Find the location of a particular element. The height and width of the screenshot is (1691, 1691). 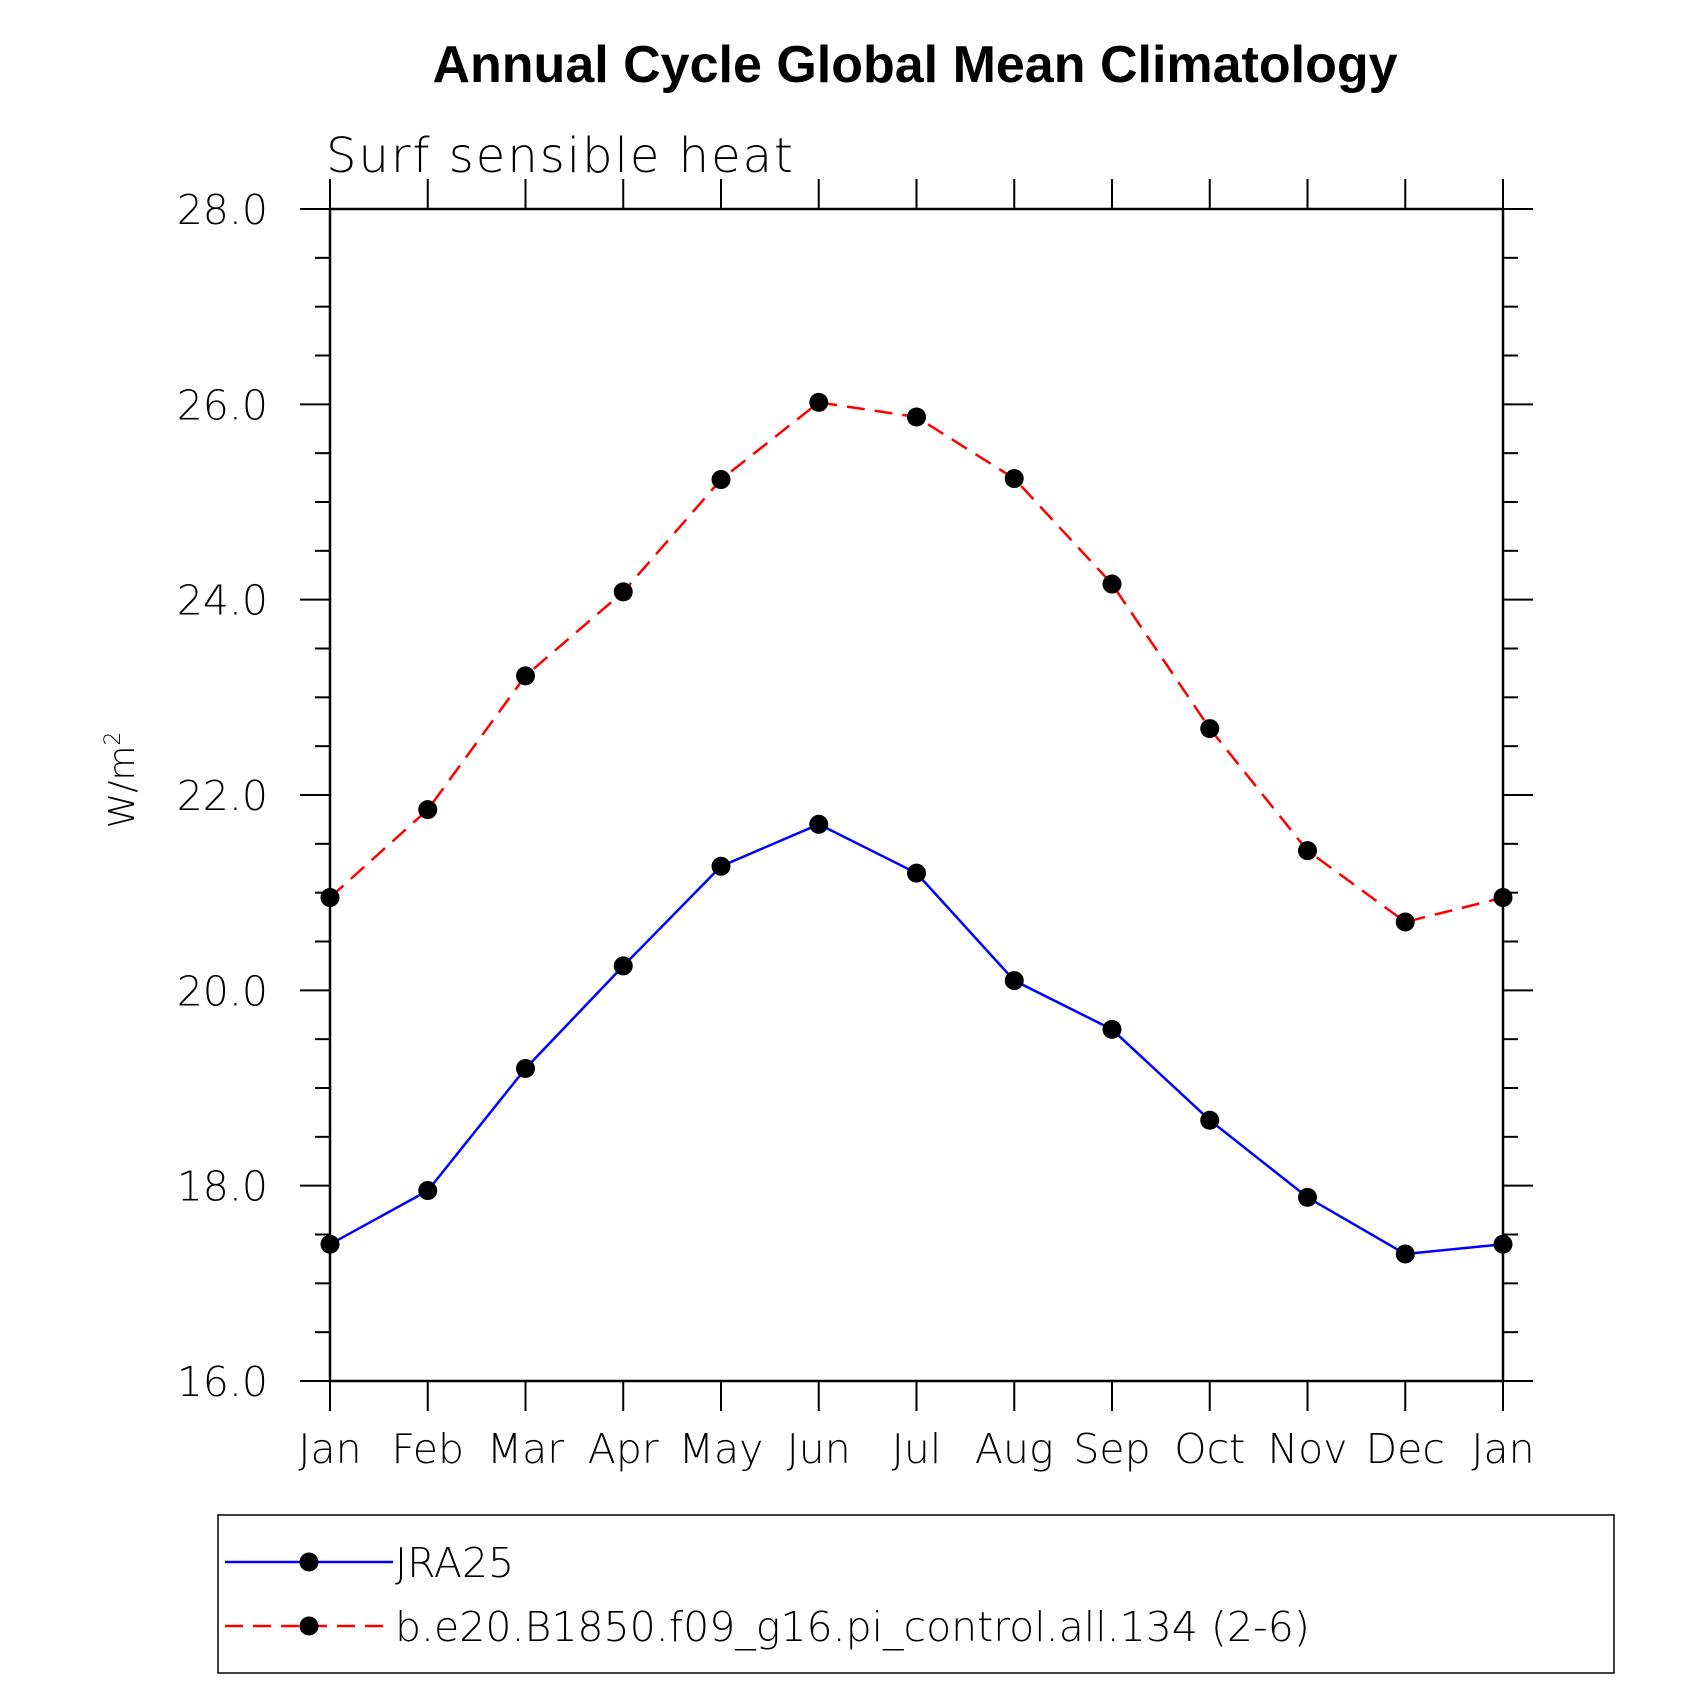

legend-label: JRA25 is located at coordinates (454, 1563).